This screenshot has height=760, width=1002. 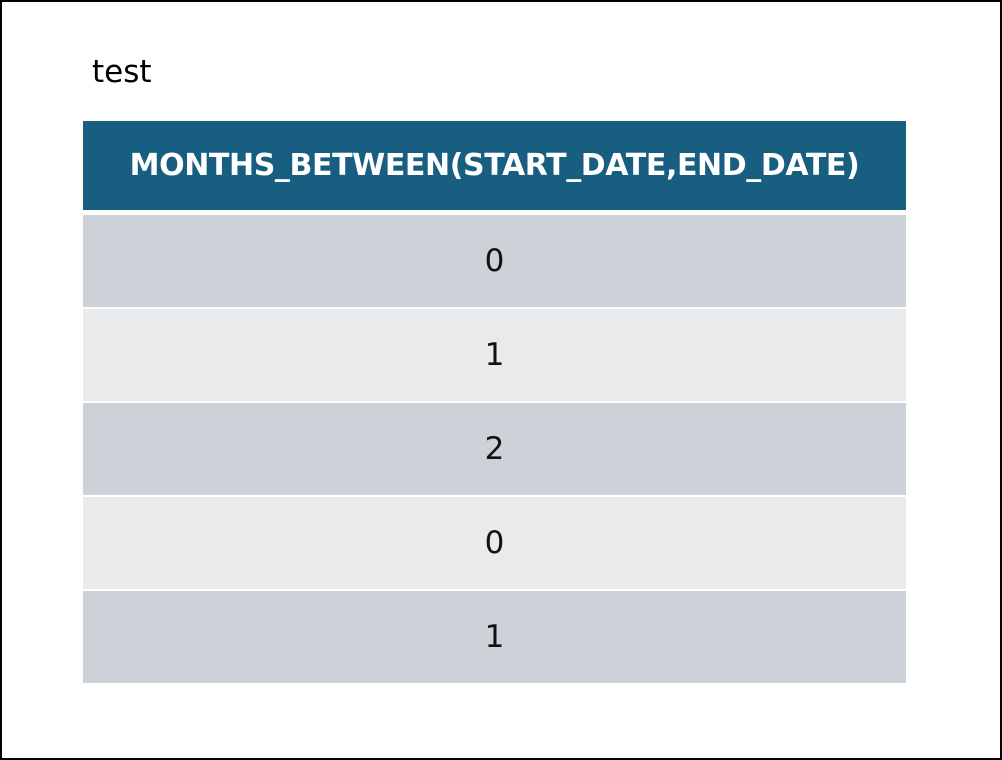 I want to click on column-header: MONTHS_BETWEEN(START_DATE,END_DATE), so click(x=494, y=168).